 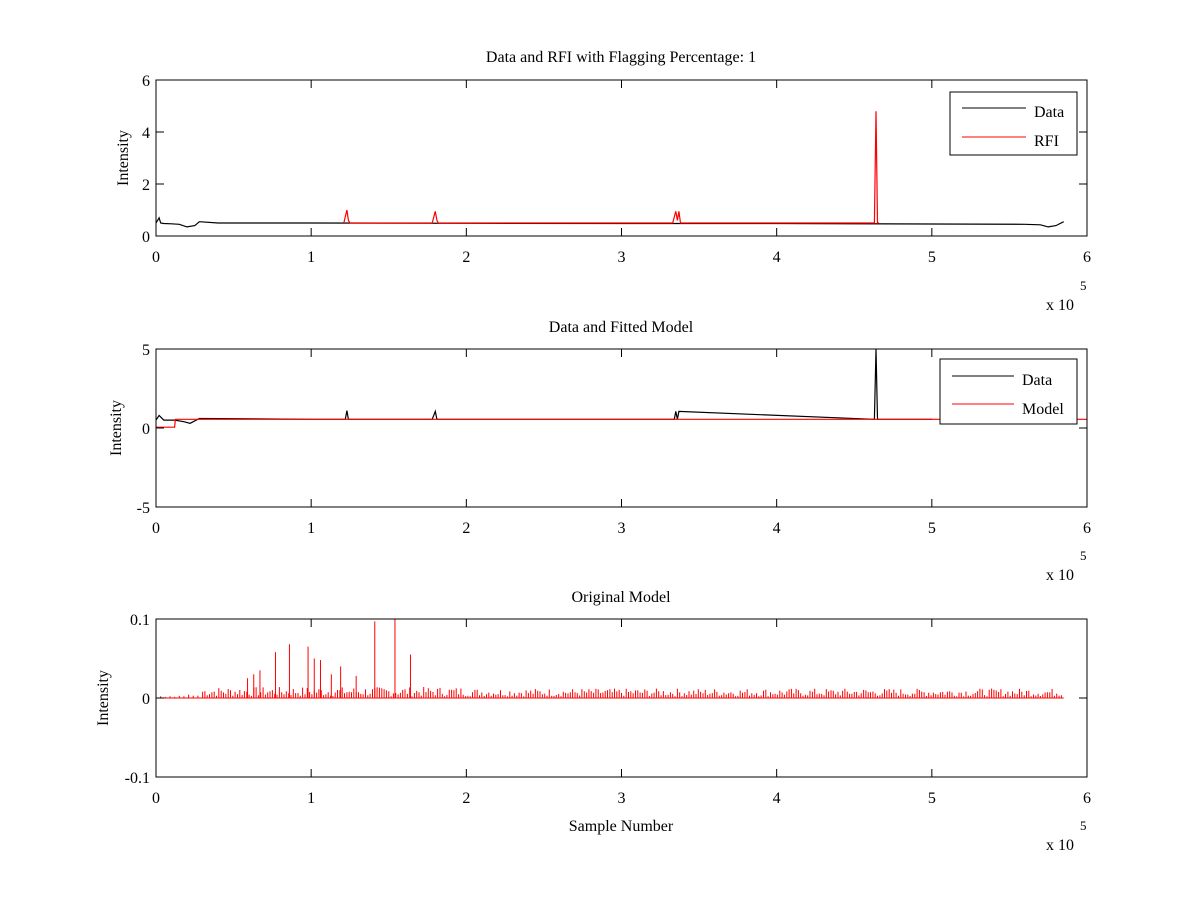 What do you see at coordinates (621, 57) in the screenshot?
I see `chart-title-1: Data and RFI with Flagging Percentage: 1` at bounding box center [621, 57].